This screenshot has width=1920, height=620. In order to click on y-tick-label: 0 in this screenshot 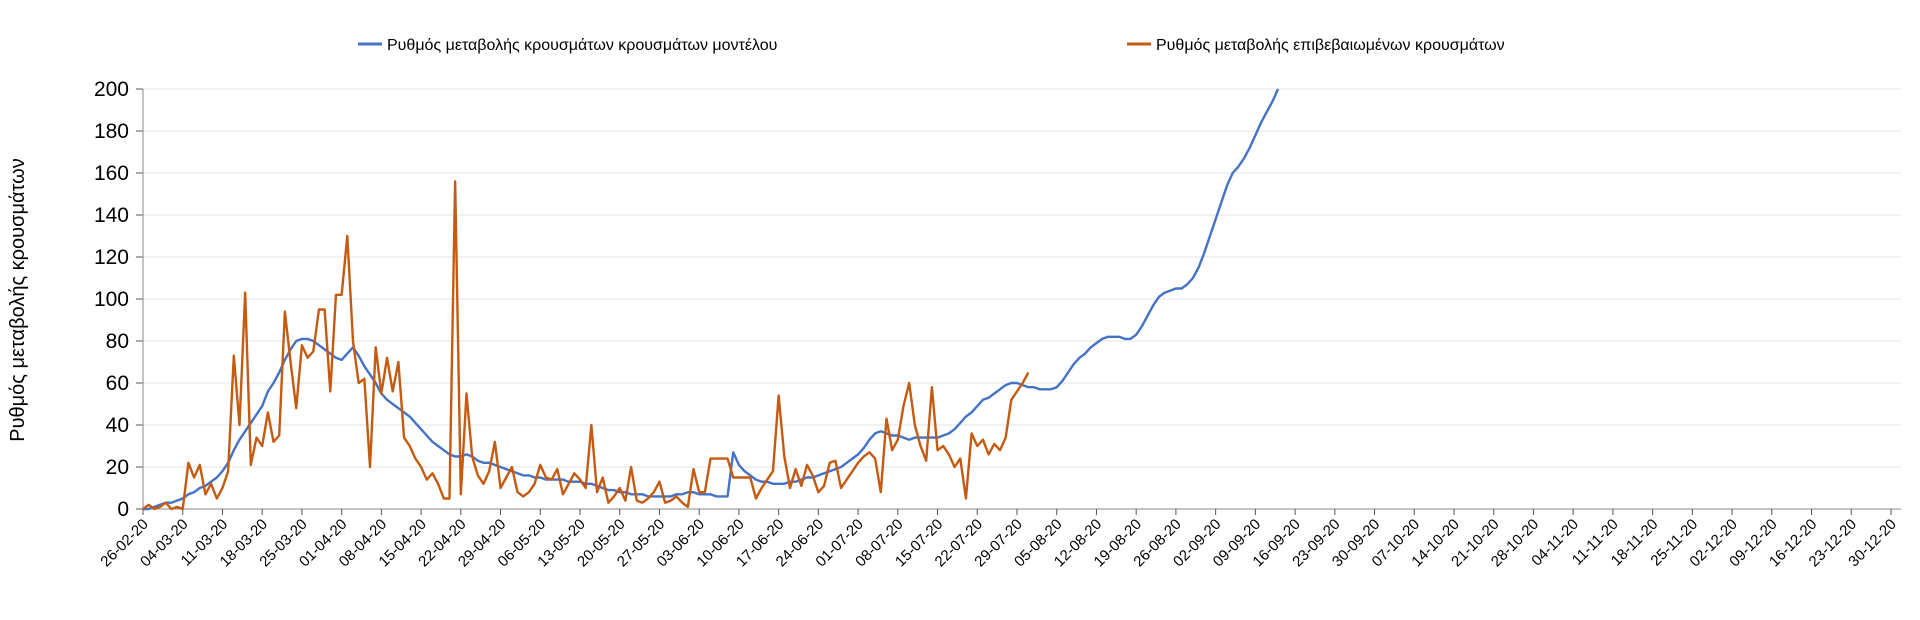, I will do `click(123, 509)`.